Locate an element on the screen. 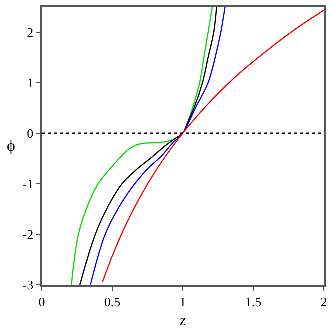  x-tick-label: 2 is located at coordinates (324, 302).